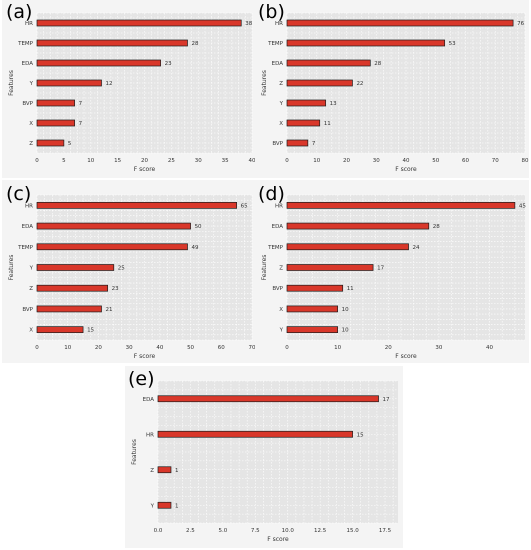  What do you see at coordinates (171, 161) in the screenshot?
I see `x-tick-label: 25` at bounding box center [171, 161].